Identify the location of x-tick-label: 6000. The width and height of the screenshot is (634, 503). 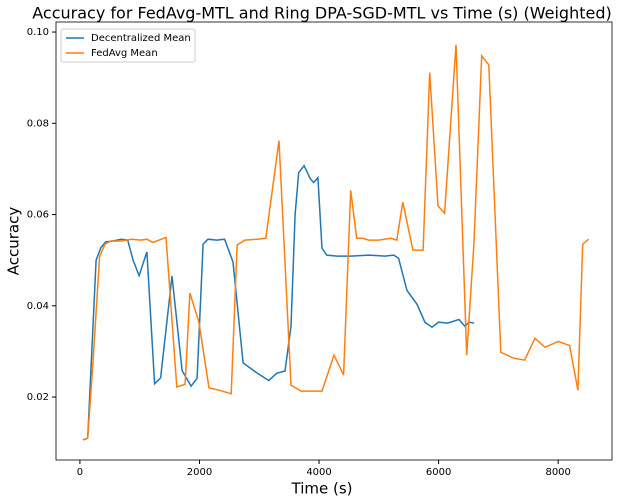
(438, 472).